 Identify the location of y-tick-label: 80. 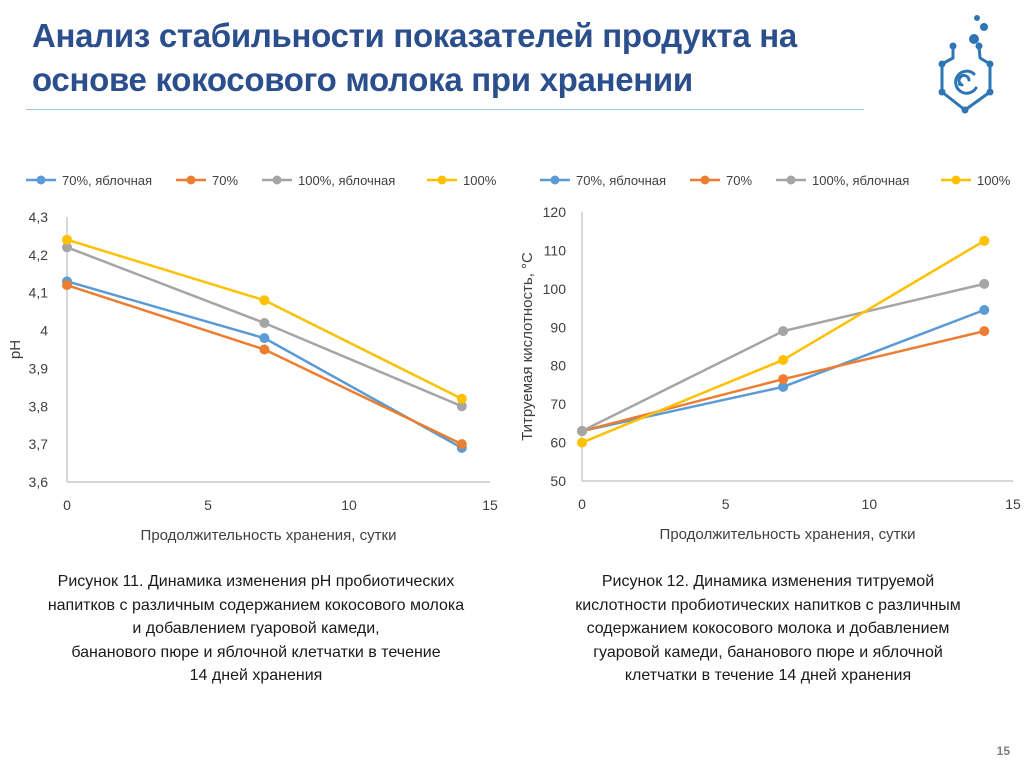
(558, 366).